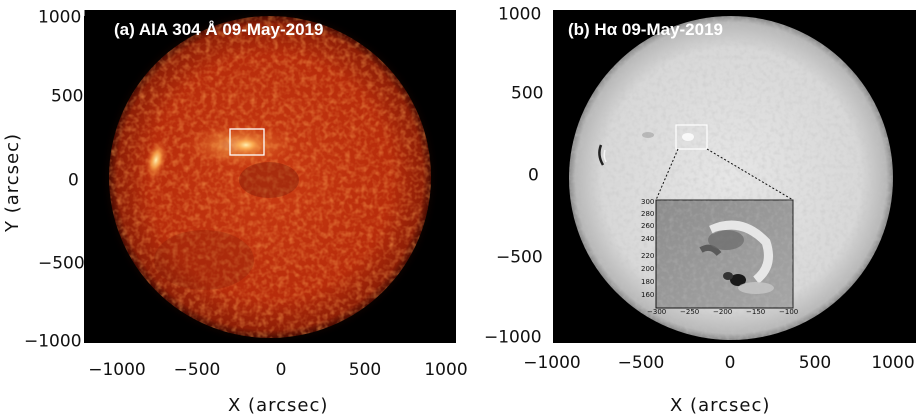 This screenshot has width=919, height=418. What do you see at coordinates (219, 29) in the screenshot?
I see `panel-a-title: (a) AIA 304 Å 09-May-2019` at bounding box center [219, 29].